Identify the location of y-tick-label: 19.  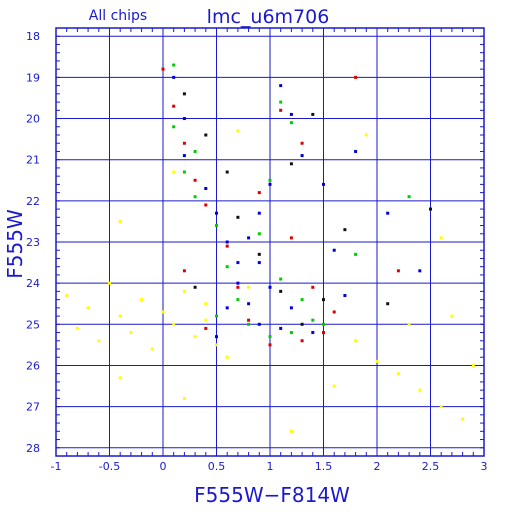
(33, 77).